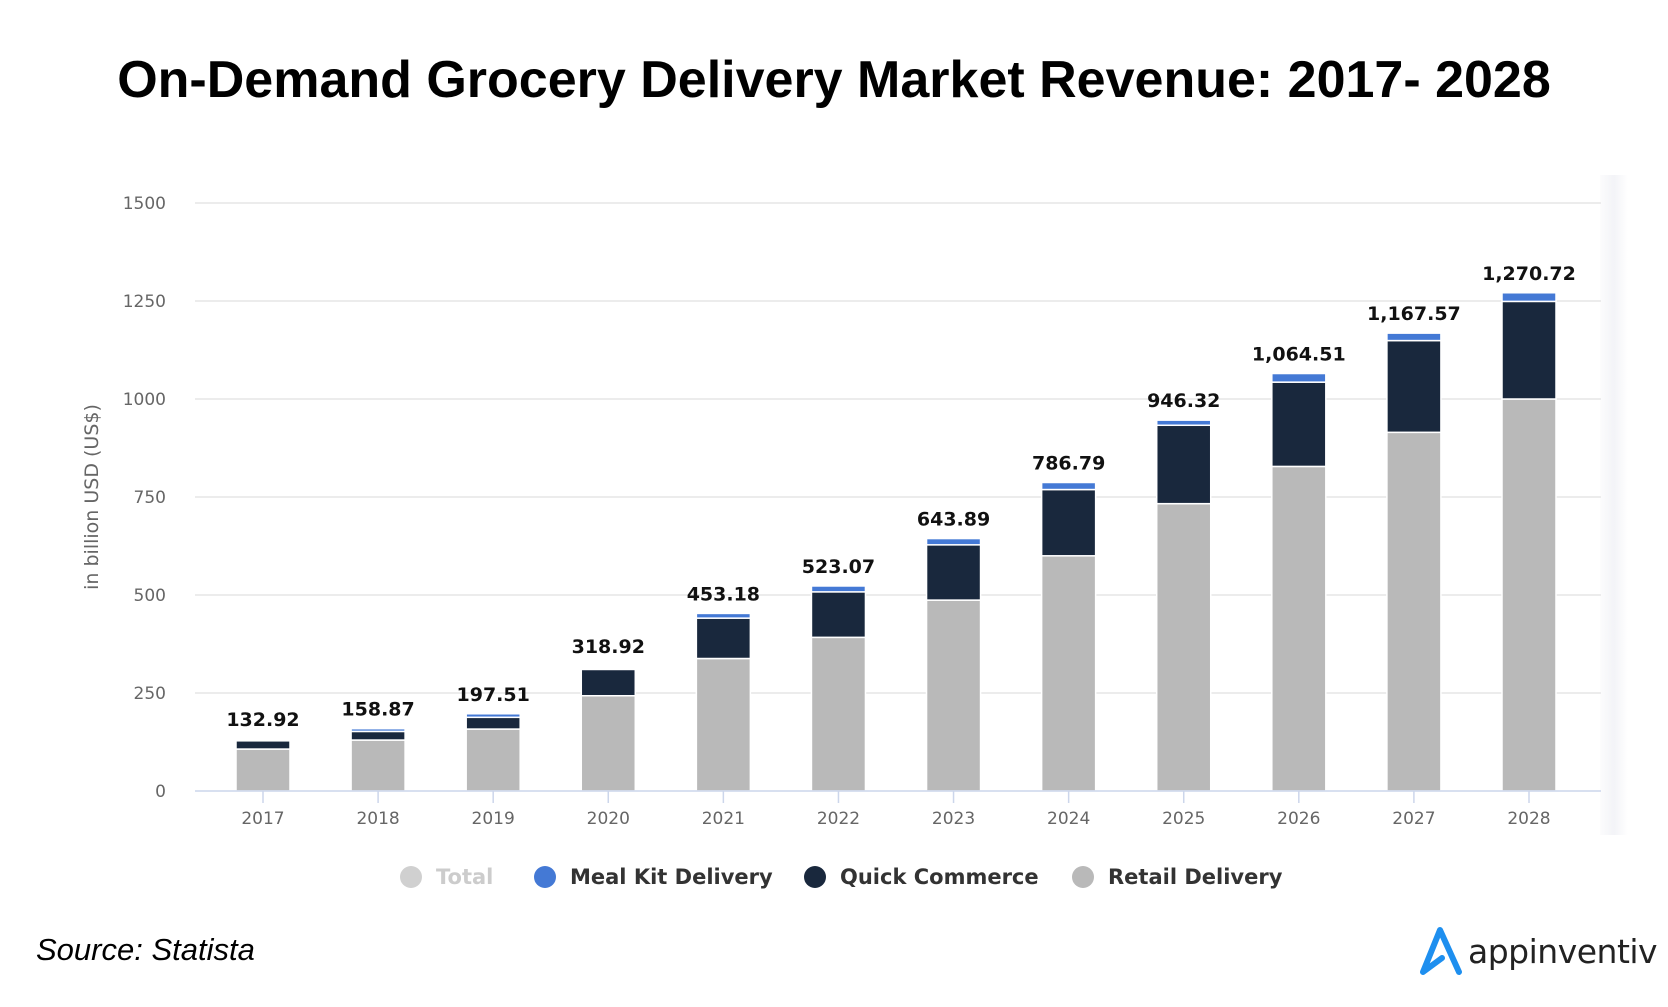 Image resolution: width=1668 pixels, height=1007 pixels. I want to click on legend-item-total: Total, so click(446, 877).